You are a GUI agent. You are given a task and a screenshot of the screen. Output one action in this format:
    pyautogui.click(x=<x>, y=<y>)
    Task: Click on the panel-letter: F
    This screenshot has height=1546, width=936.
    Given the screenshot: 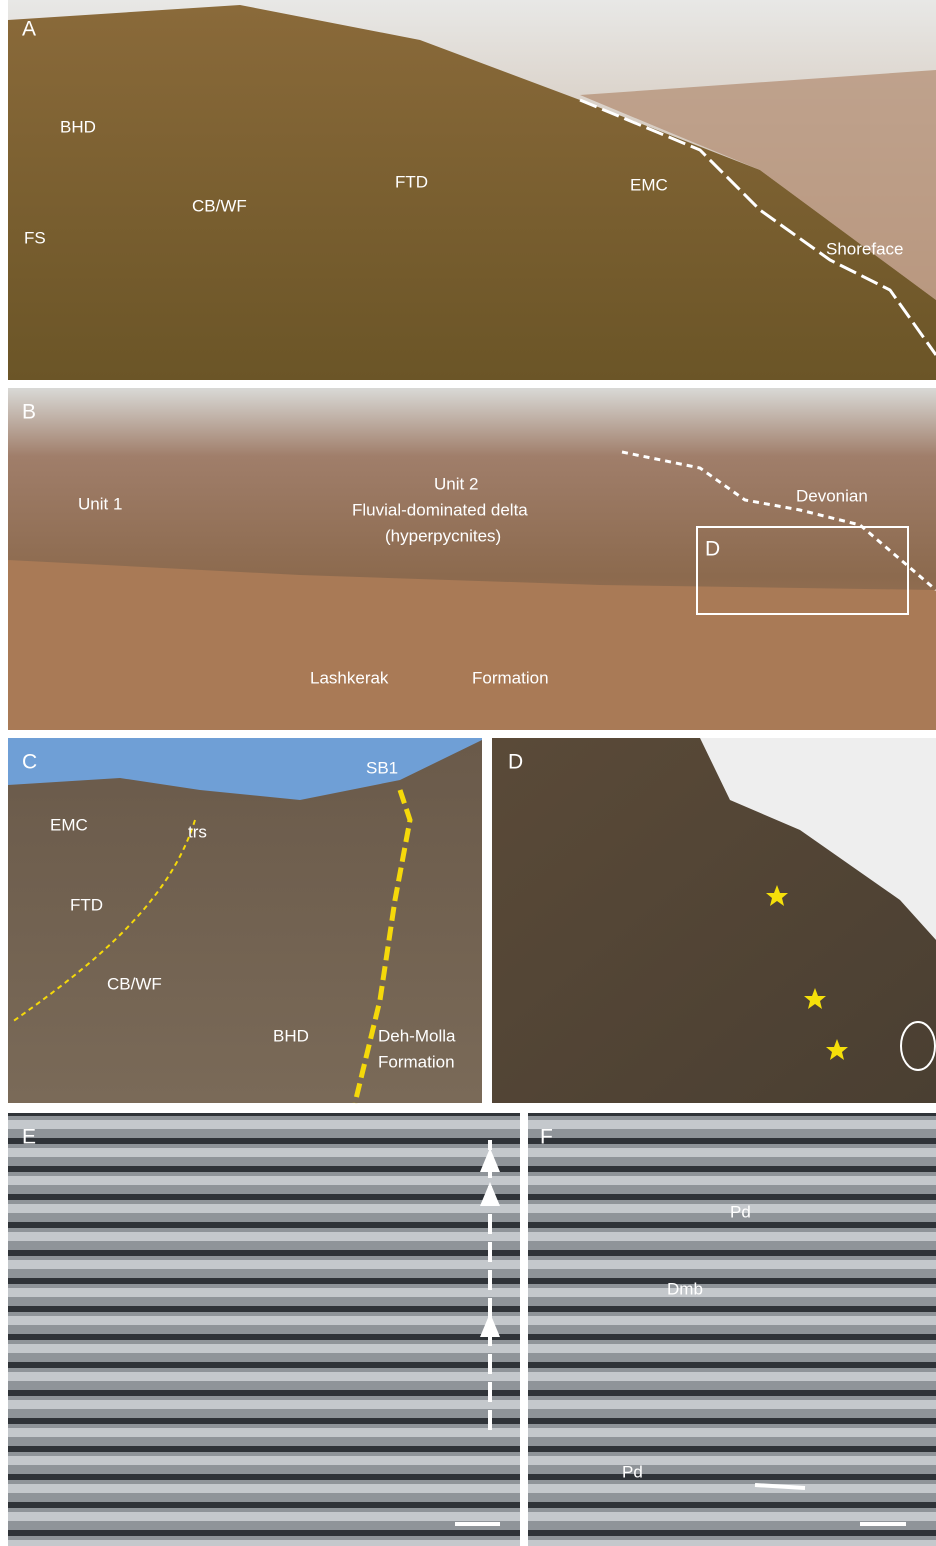 What is the action you would take?
    pyautogui.click(x=546, y=1137)
    